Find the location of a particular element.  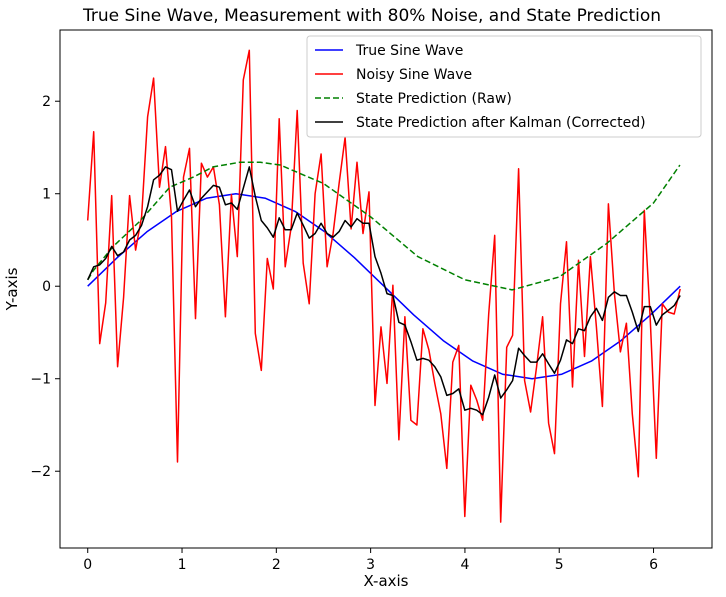

y-tick-label: −1 is located at coordinates (40, 380).